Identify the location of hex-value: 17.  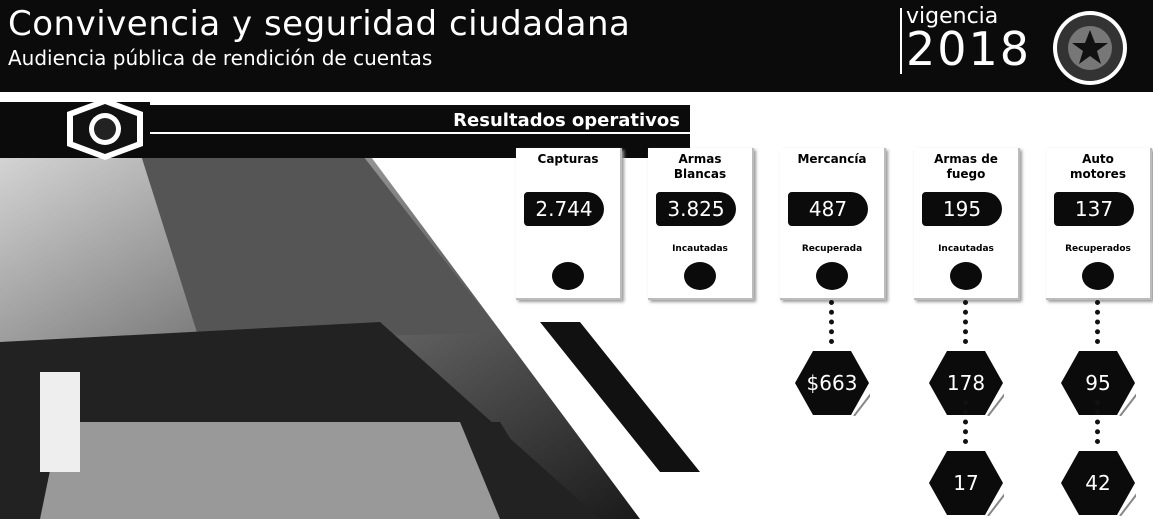
(966, 483).